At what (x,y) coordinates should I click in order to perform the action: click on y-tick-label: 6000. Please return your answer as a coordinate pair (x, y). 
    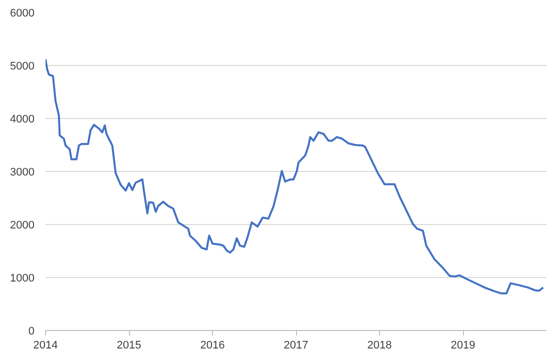
    Looking at the image, I should click on (22, 14).